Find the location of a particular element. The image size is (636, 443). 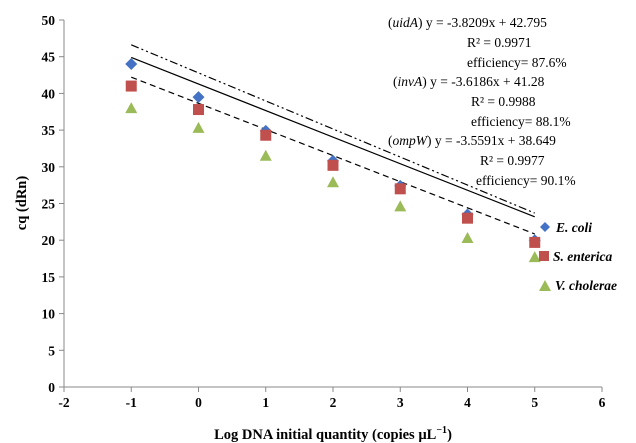

y-tick-label: 25 is located at coordinates (49, 204).